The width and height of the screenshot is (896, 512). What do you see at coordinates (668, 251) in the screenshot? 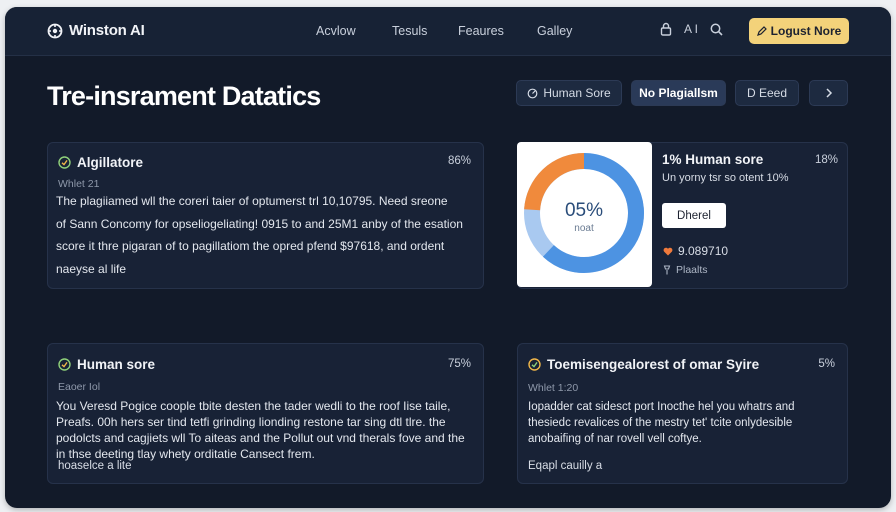
I see `heart-icon` at bounding box center [668, 251].